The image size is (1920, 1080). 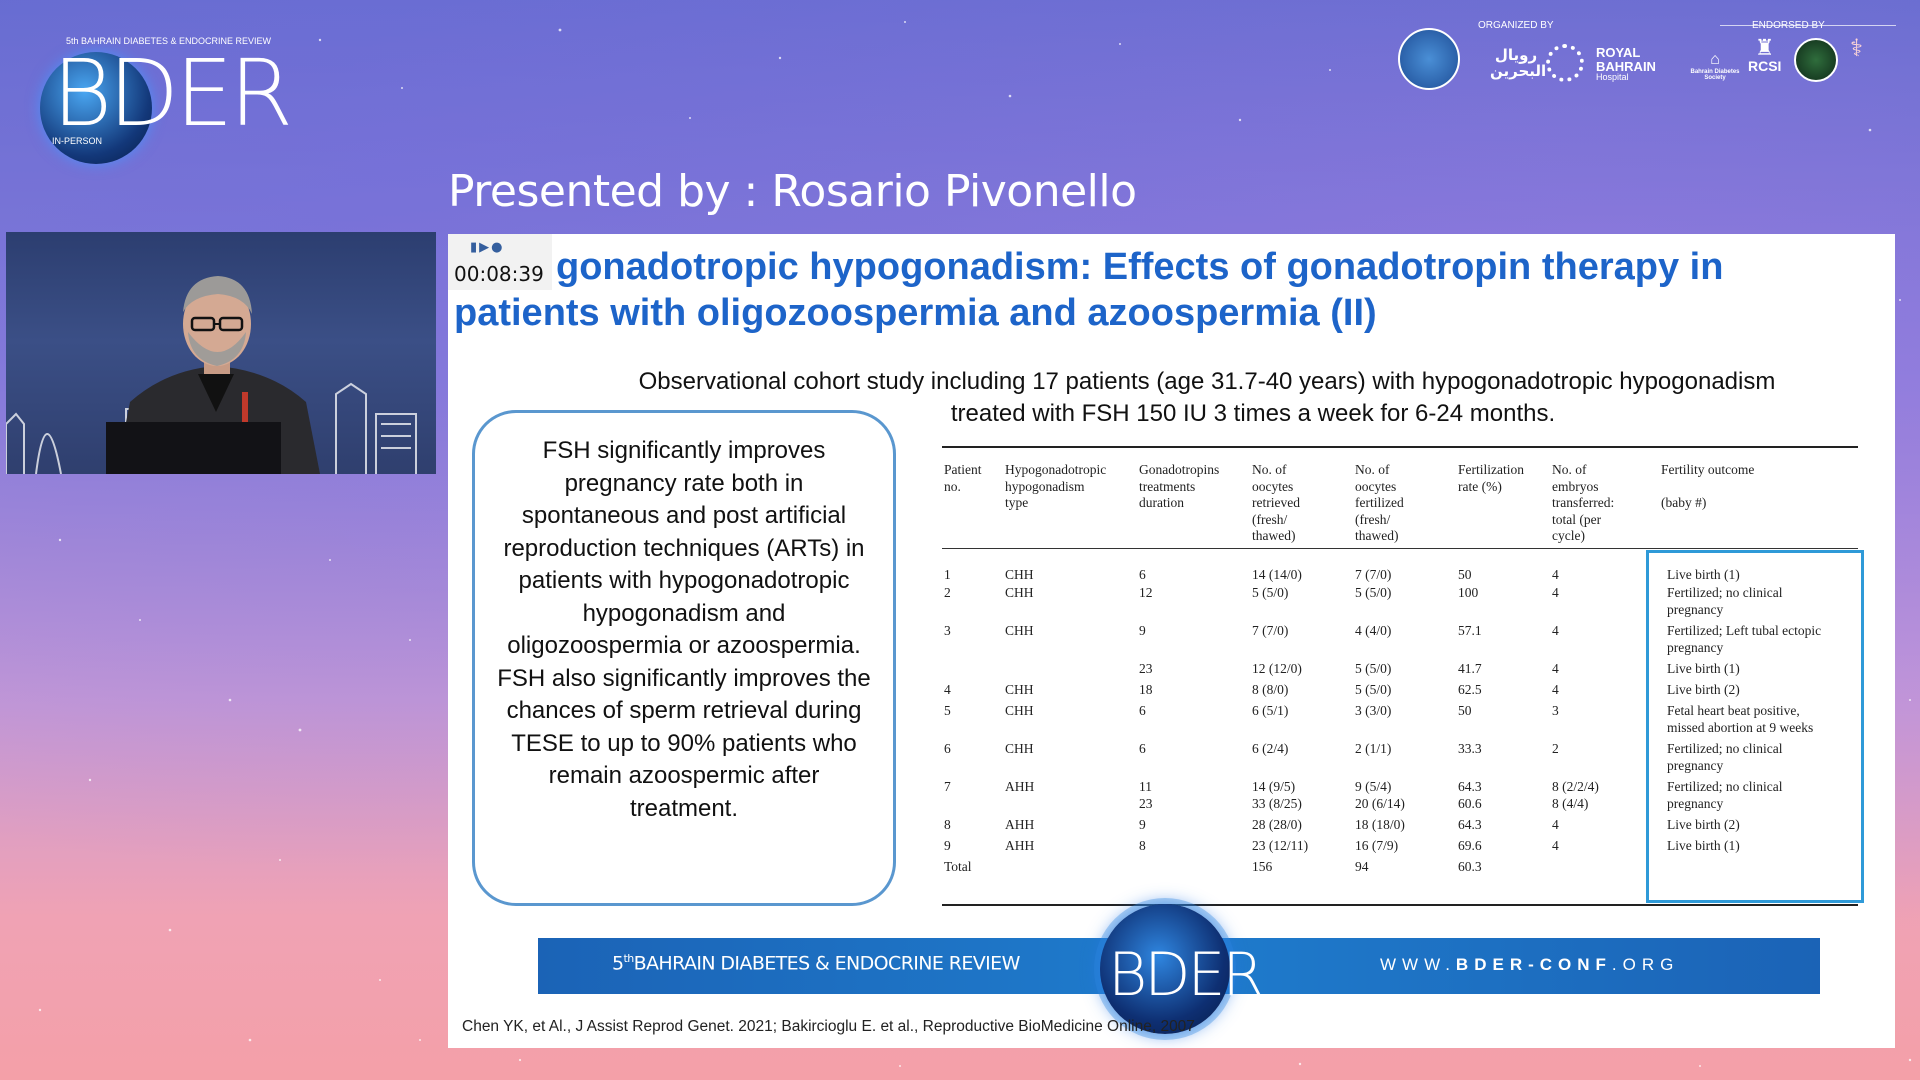 What do you see at coordinates (169, 41) in the screenshot?
I see `logo-tagline: 5th BAHRAIN DIABETES & ENDOCRINE REVIEW` at bounding box center [169, 41].